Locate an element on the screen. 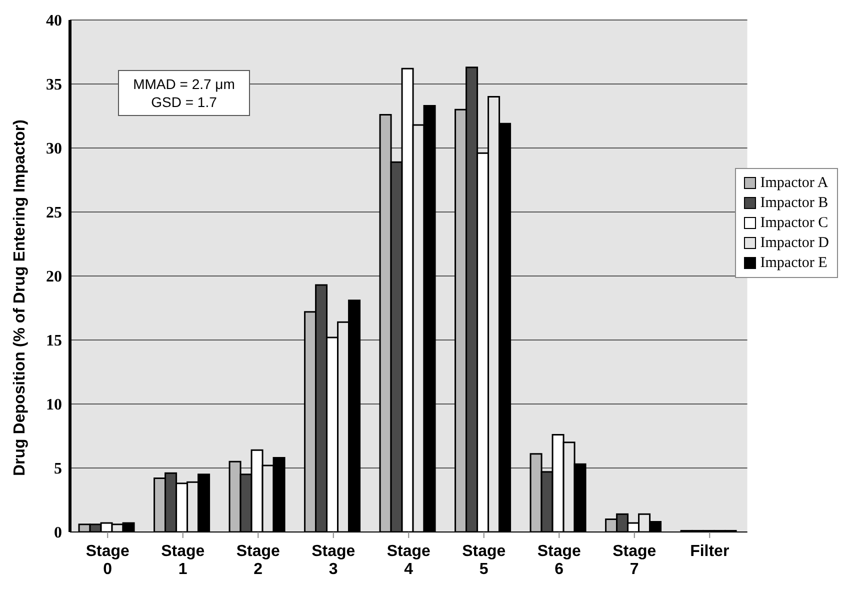  x-tick-label: Stage 6 is located at coordinates (559, 560).